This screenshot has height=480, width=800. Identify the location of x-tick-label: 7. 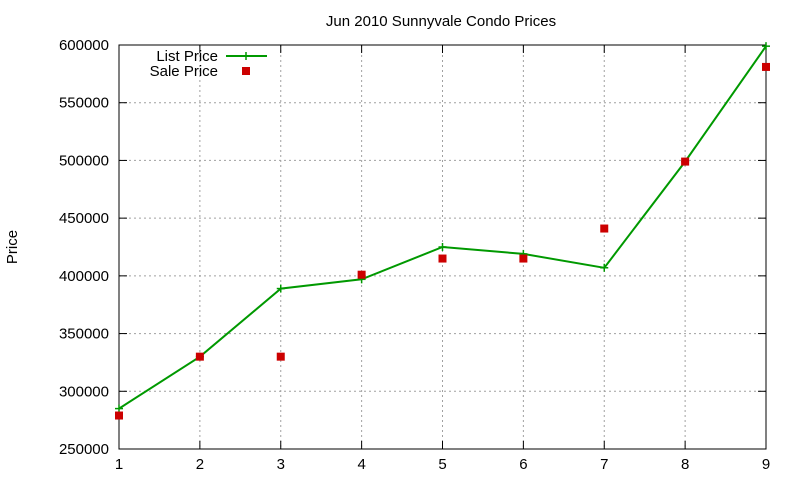
(604, 464).